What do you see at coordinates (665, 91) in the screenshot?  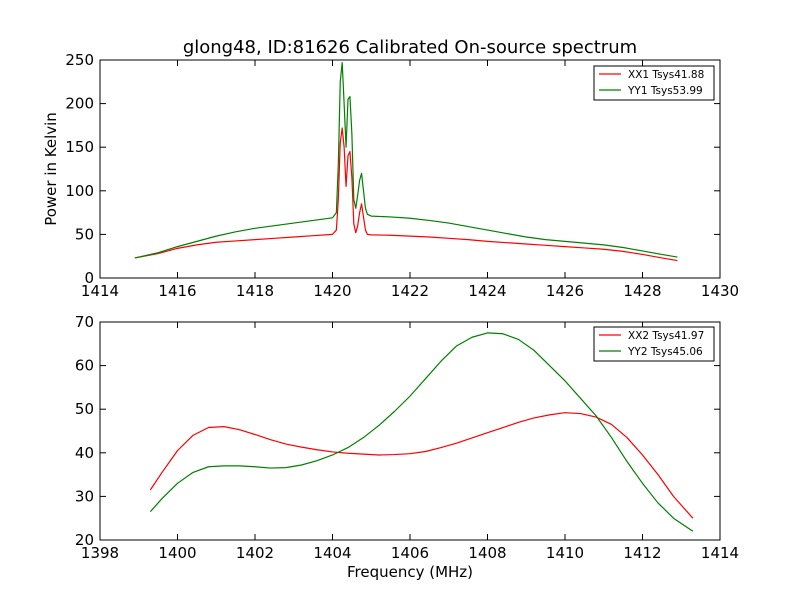 I see `top-legend-yy1-label: YY1 Tsys53.99` at bounding box center [665, 91].